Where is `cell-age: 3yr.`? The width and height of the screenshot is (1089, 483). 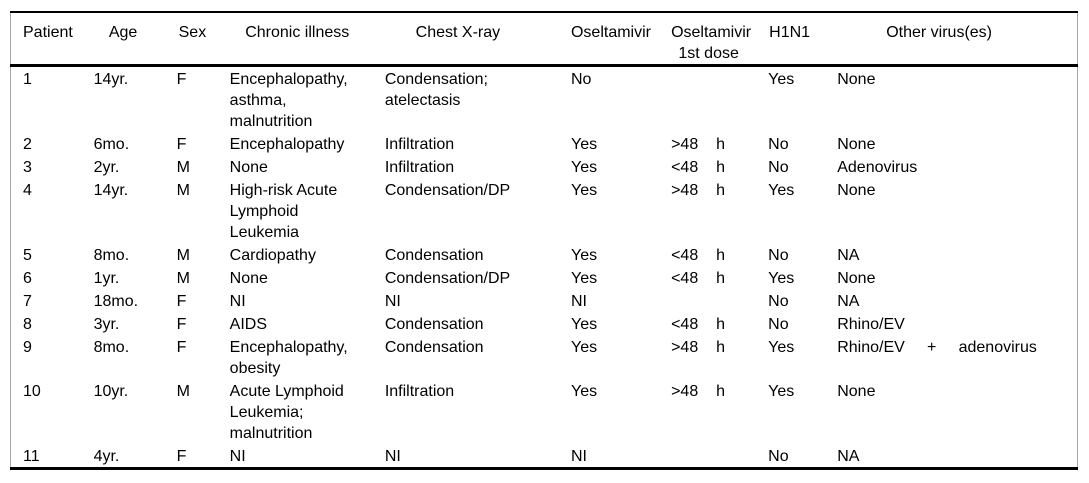 cell-age: 3yr. is located at coordinates (106, 324).